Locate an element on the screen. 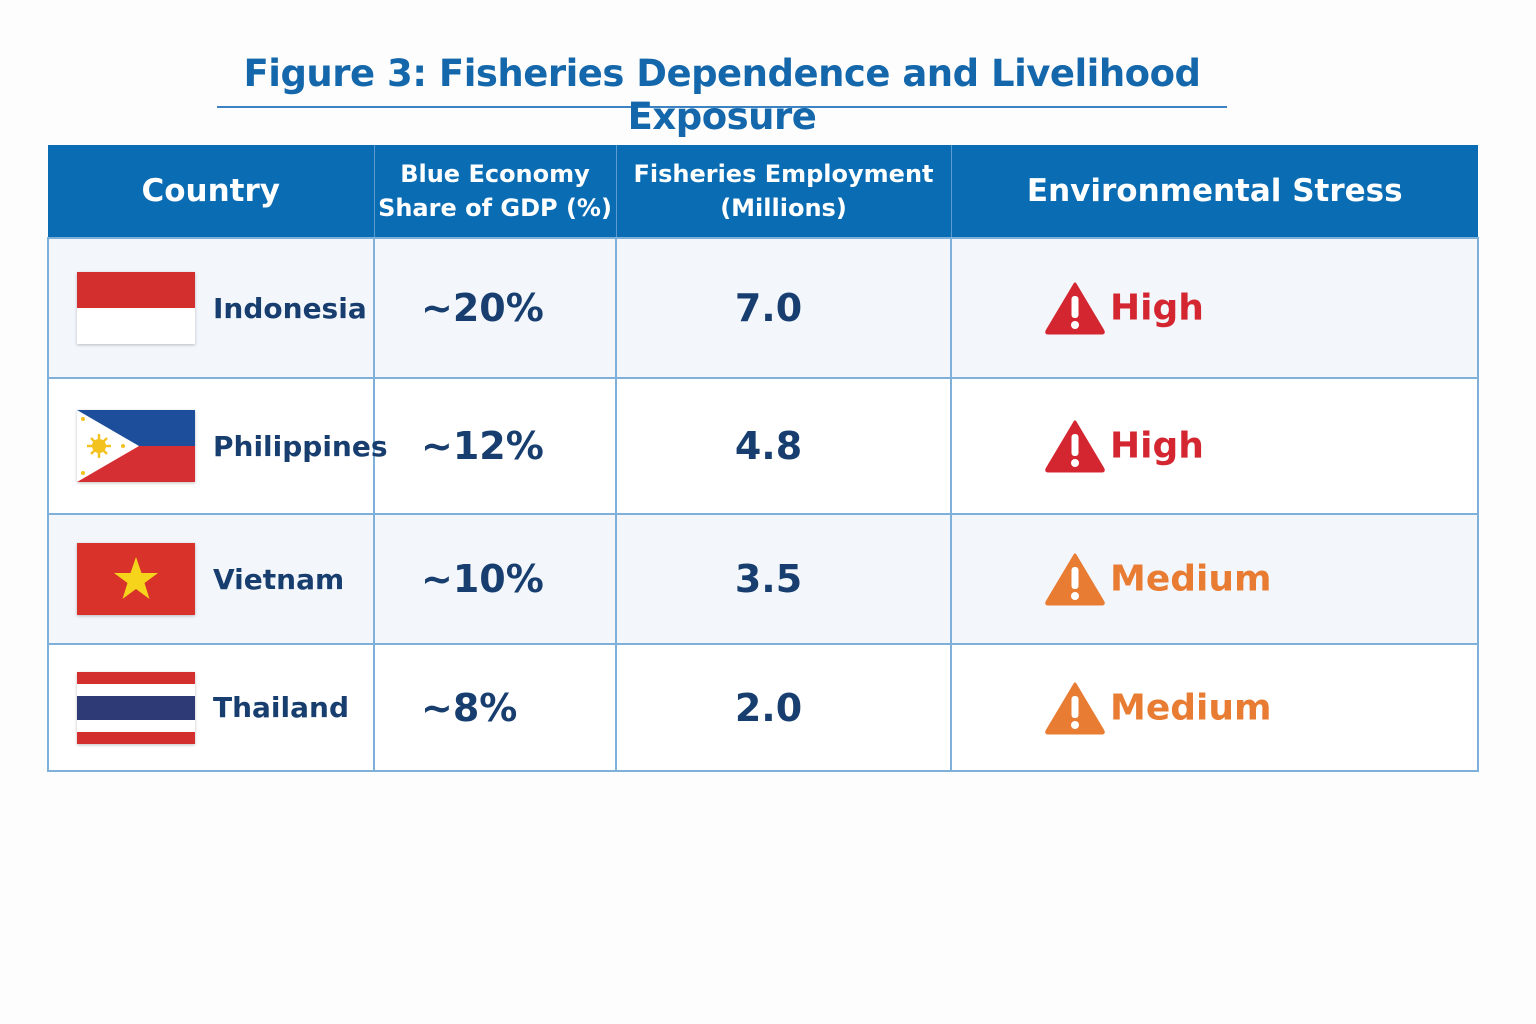  header-employment-line2: (Millions) is located at coordinates (783, 208).